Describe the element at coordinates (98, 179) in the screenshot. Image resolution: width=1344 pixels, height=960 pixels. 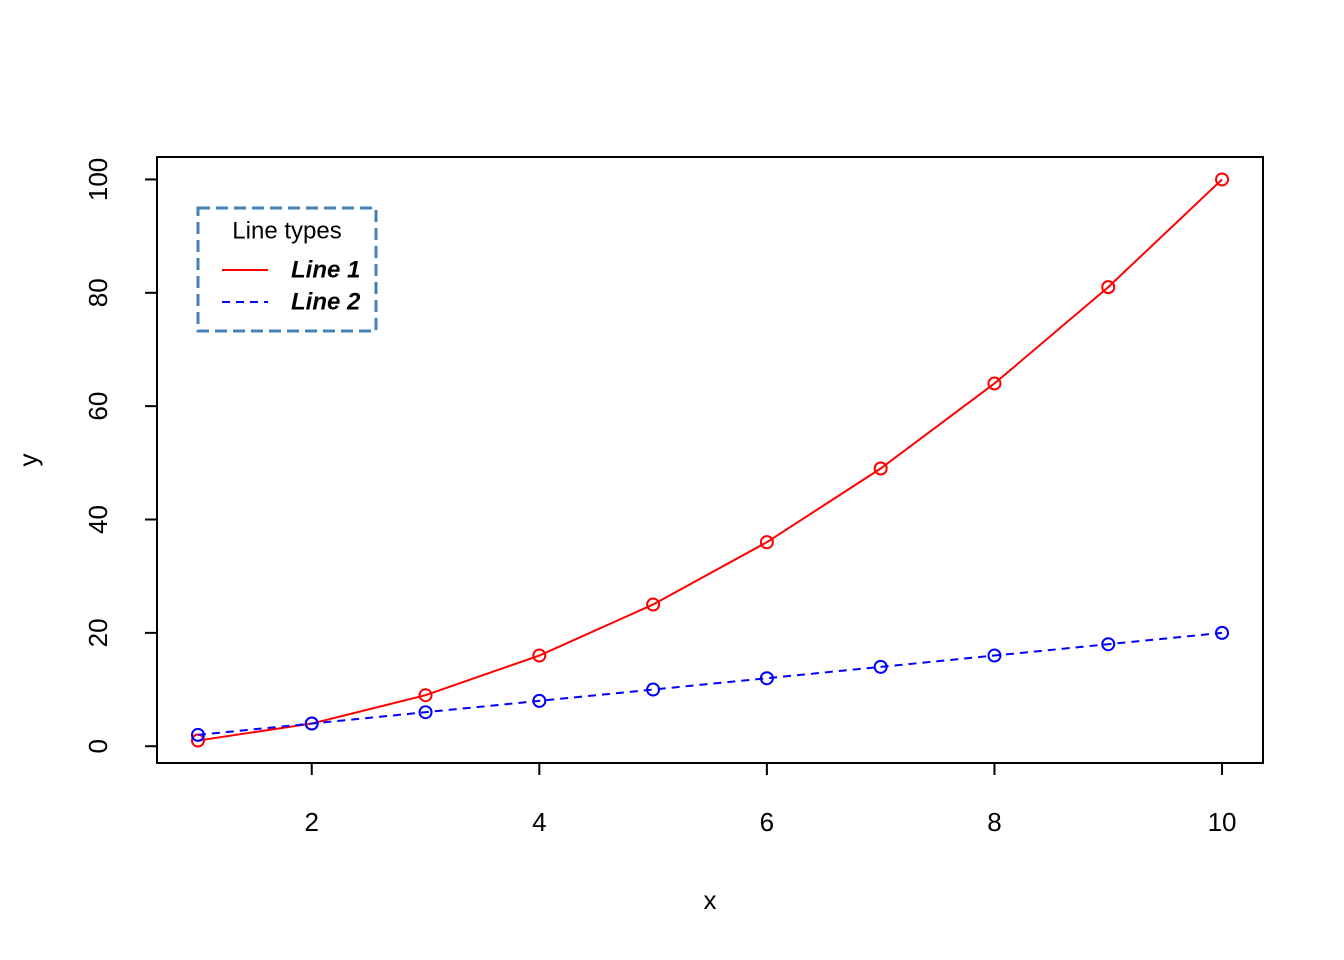
I see `y-tick-label: 100` at that location.